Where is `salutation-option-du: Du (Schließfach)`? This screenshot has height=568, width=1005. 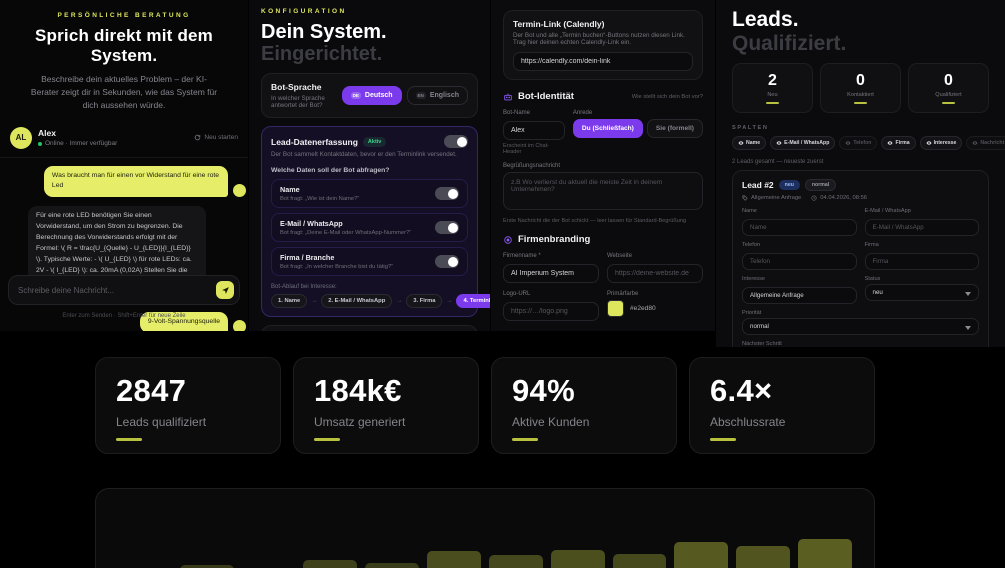
salutation-option-du: Du (Schließfach) is located at coordinates (607, 128).